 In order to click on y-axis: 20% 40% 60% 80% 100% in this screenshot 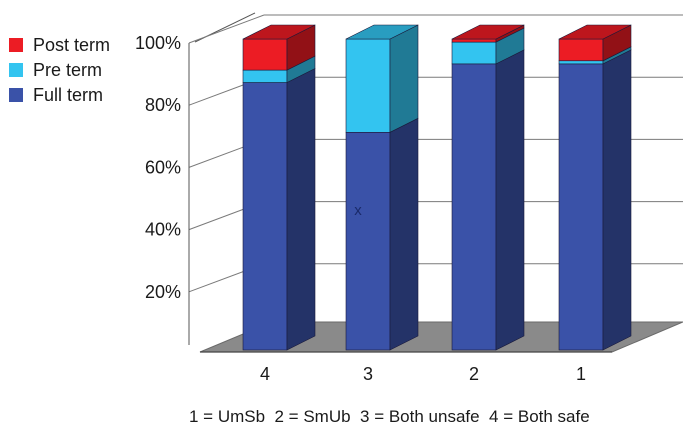, I will do `click(162, 189)`.